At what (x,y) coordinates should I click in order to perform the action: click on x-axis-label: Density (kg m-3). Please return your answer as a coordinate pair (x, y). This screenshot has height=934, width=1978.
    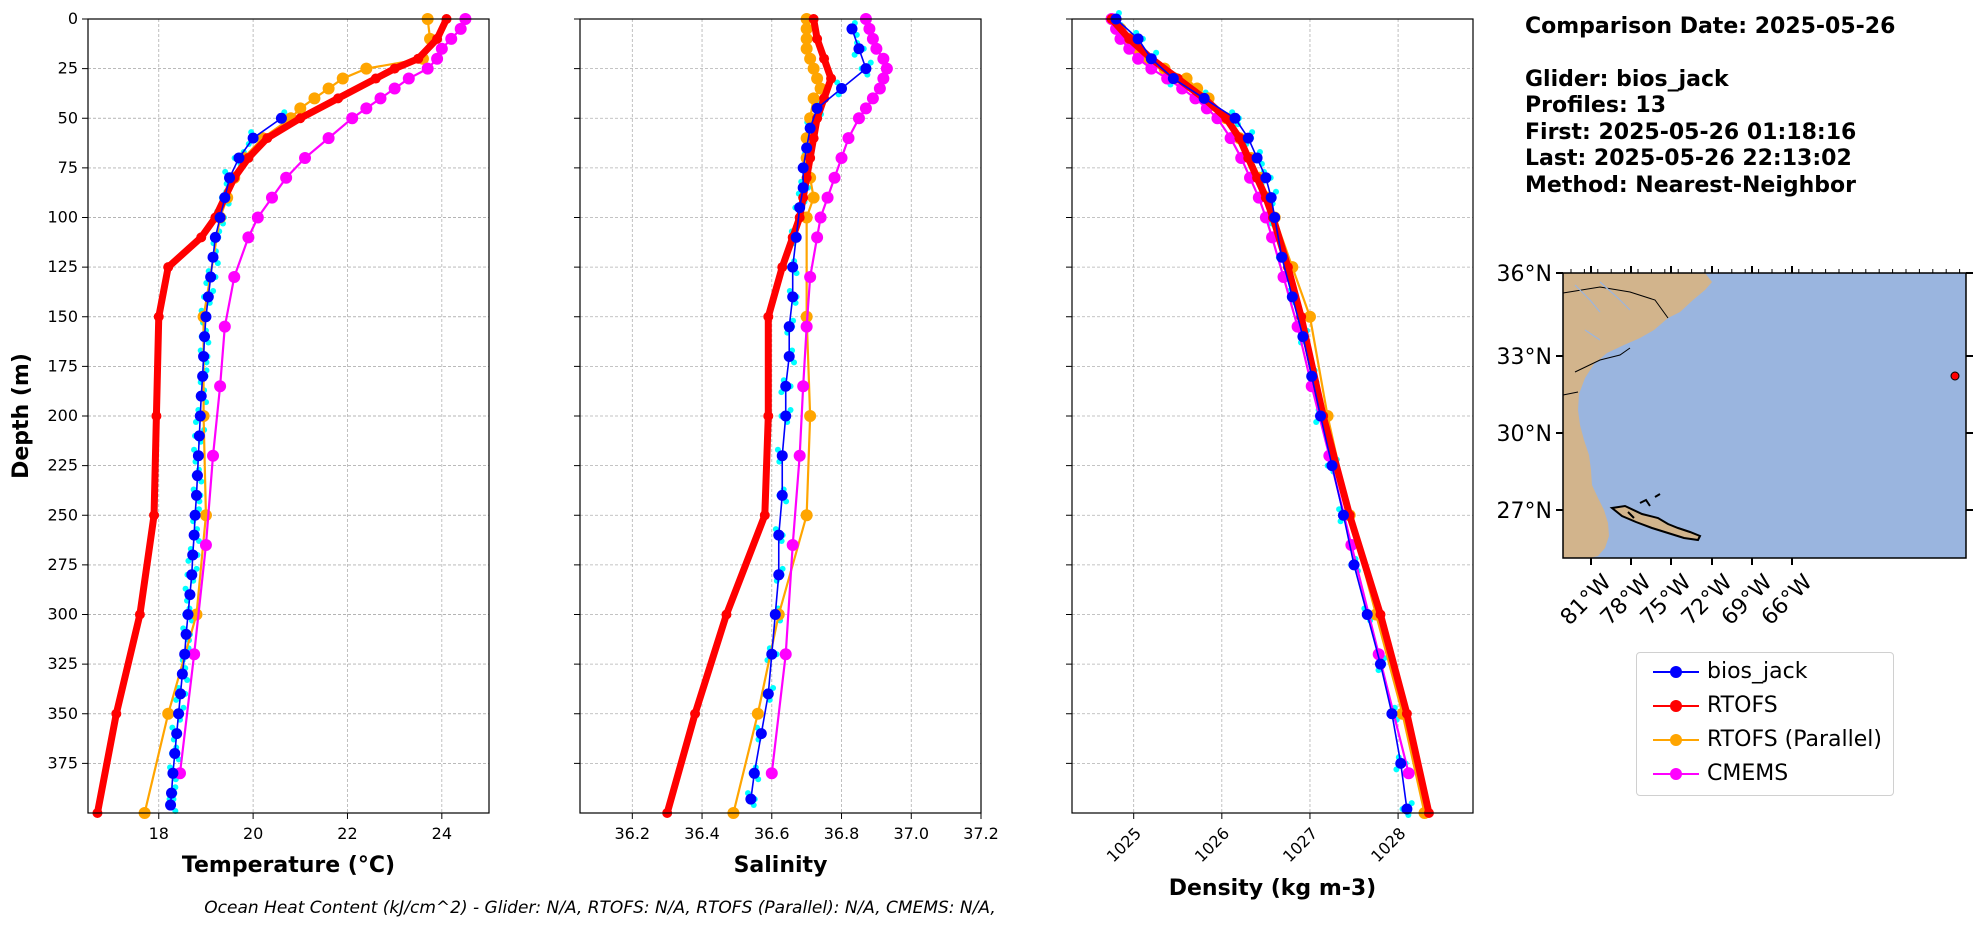
    Looking at the image, I should click on (1273, 888).